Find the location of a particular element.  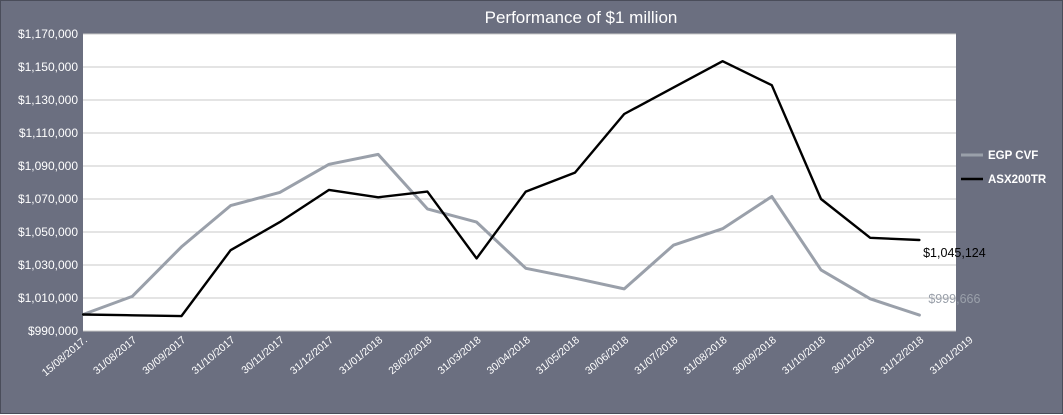

y-tick-label: $1,010,000 is located at coordinates (48, 298).